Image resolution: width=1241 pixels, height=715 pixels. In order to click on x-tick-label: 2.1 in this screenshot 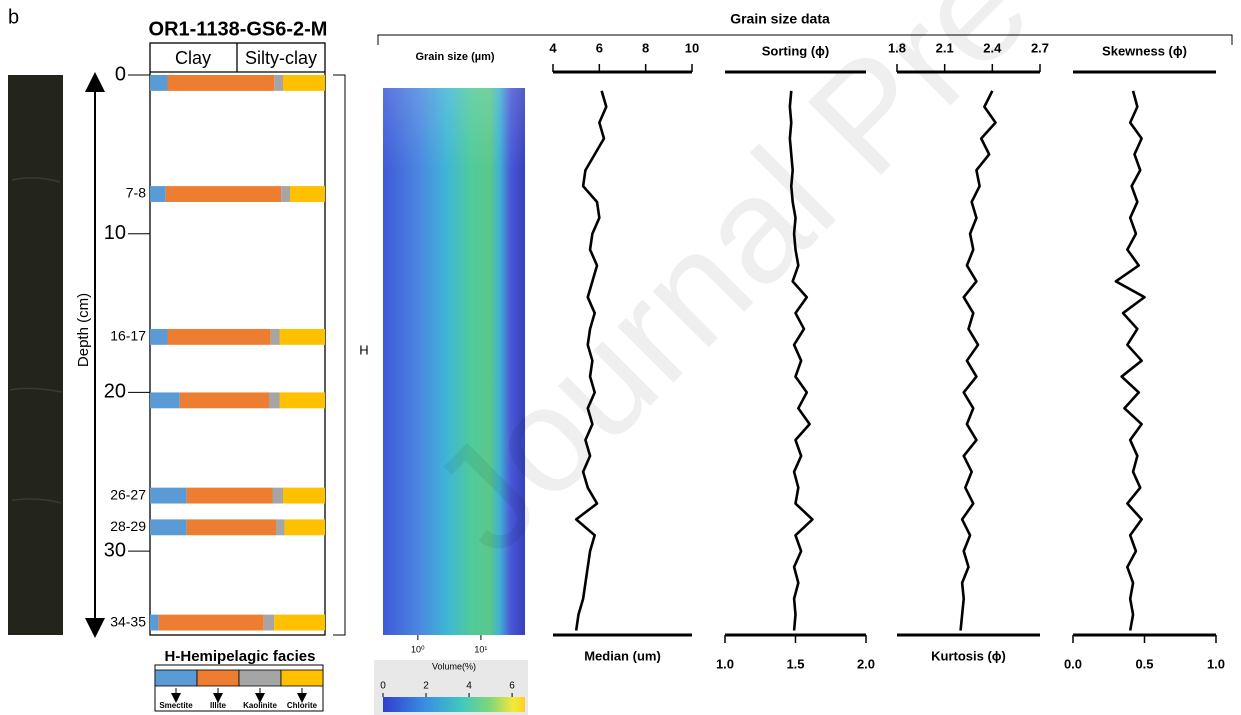, I will do `click(945, 47)`.